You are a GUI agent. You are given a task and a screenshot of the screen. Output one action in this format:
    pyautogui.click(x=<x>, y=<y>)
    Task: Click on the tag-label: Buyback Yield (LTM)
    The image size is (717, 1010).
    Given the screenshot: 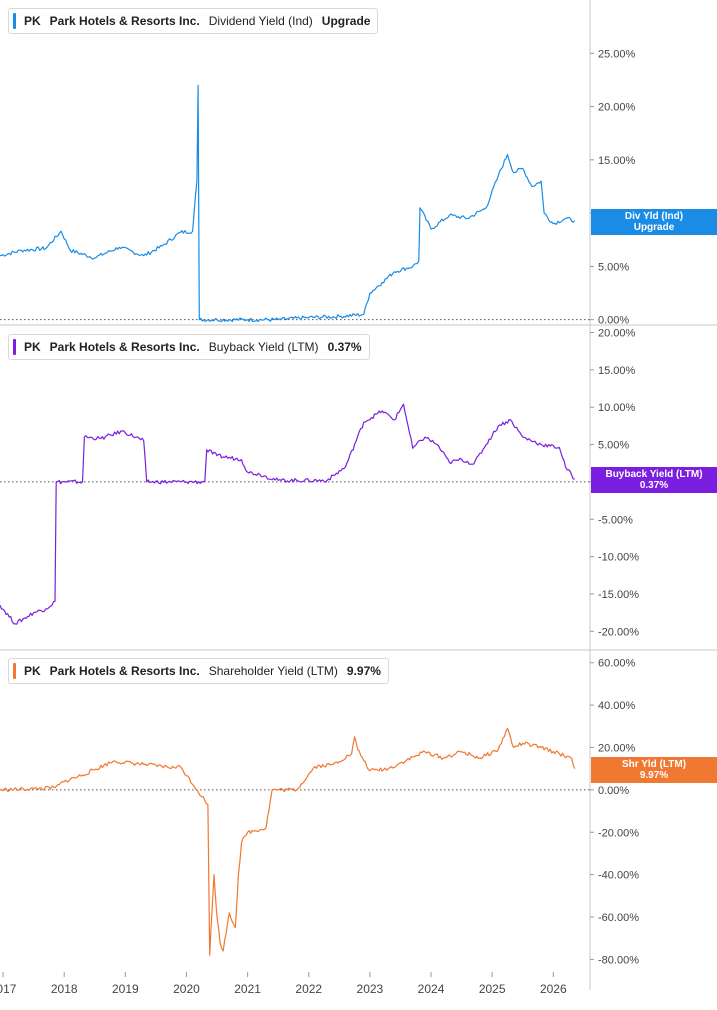 What is the action you would take?
    pyautogui.click(x=654, y=475)
    